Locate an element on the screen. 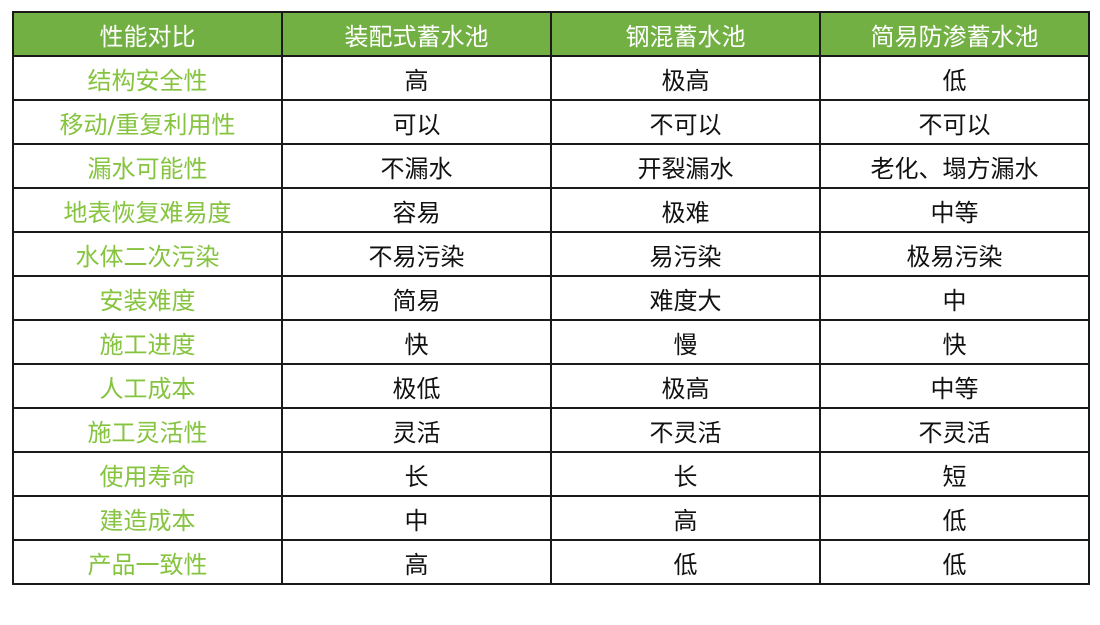 This screenshot has width=1100, height=625. table-row: 产品一致性高低低 is located at coordinates (551, 562).